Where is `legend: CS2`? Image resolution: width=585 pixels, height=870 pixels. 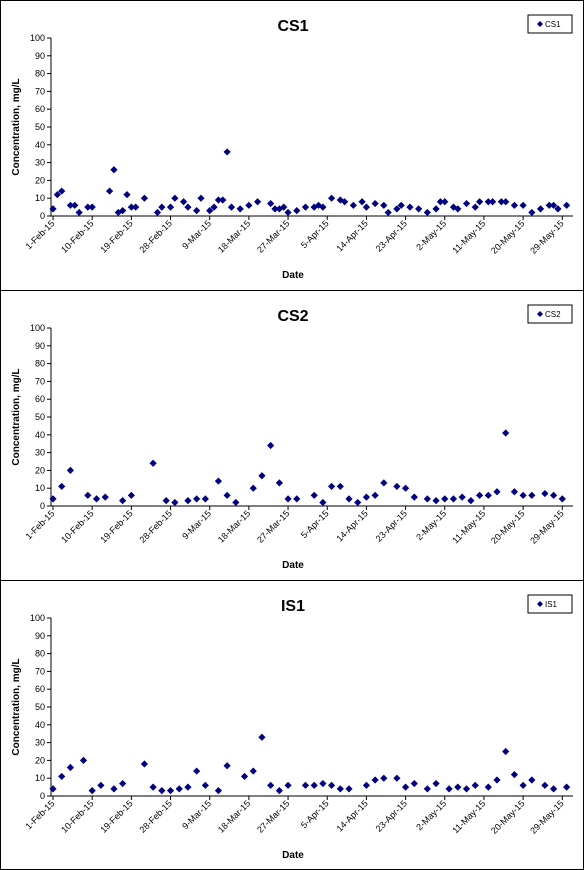
legend: CS2 is located at coordinates (550, 314).